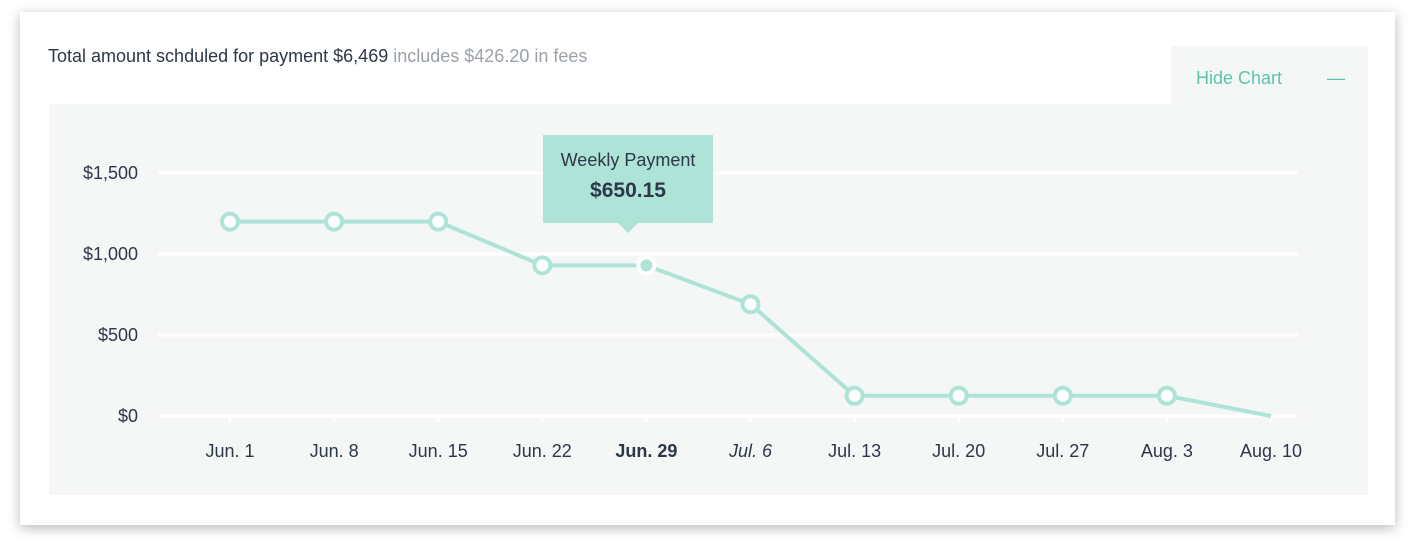  I want to click on collapse-icon: —, so click(1336, 78).